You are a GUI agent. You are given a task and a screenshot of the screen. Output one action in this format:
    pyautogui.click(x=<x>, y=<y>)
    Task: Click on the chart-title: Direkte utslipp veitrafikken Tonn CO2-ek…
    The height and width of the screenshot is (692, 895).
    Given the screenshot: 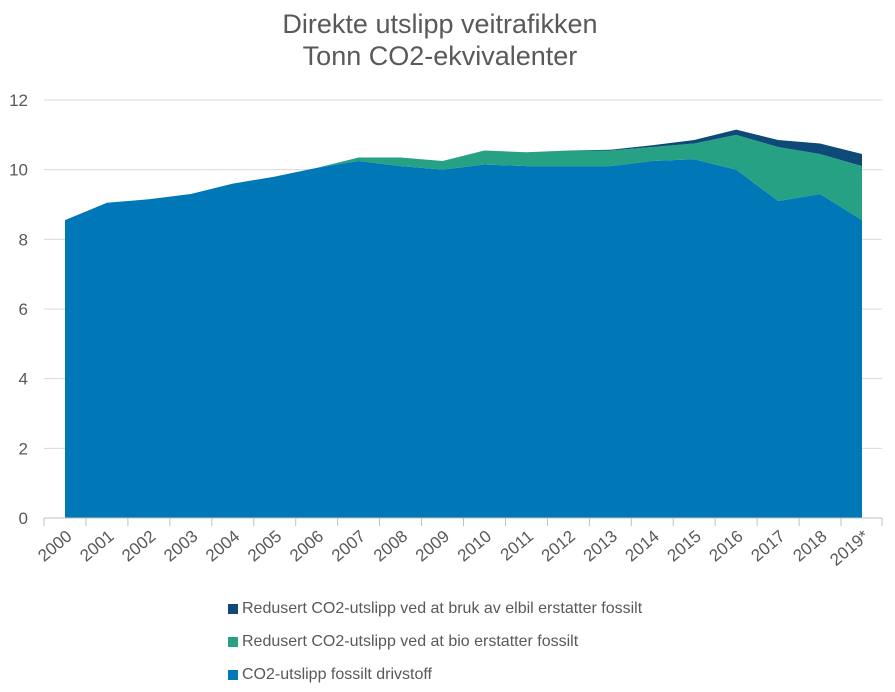 What is the action you would take?
    pyautogui.click(x=440, y=40)
    